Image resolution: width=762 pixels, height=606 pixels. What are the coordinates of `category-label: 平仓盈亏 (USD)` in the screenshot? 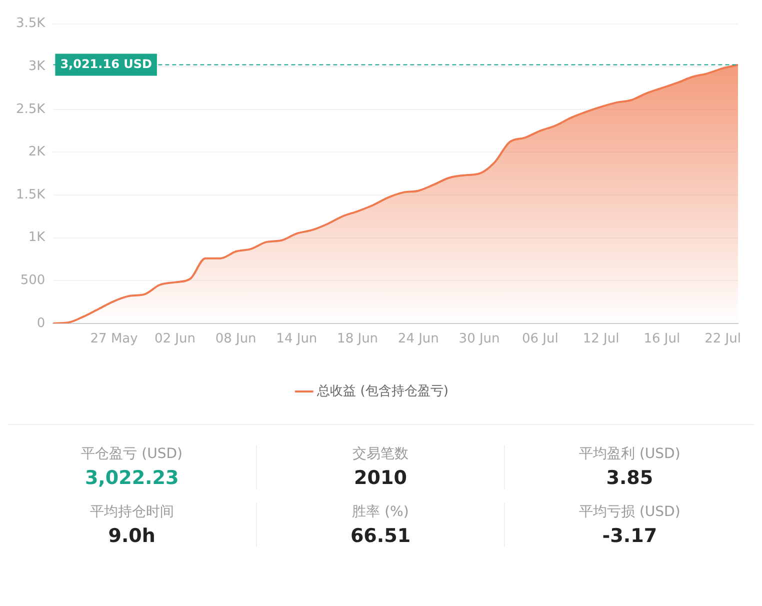 It's located at (132, 454).